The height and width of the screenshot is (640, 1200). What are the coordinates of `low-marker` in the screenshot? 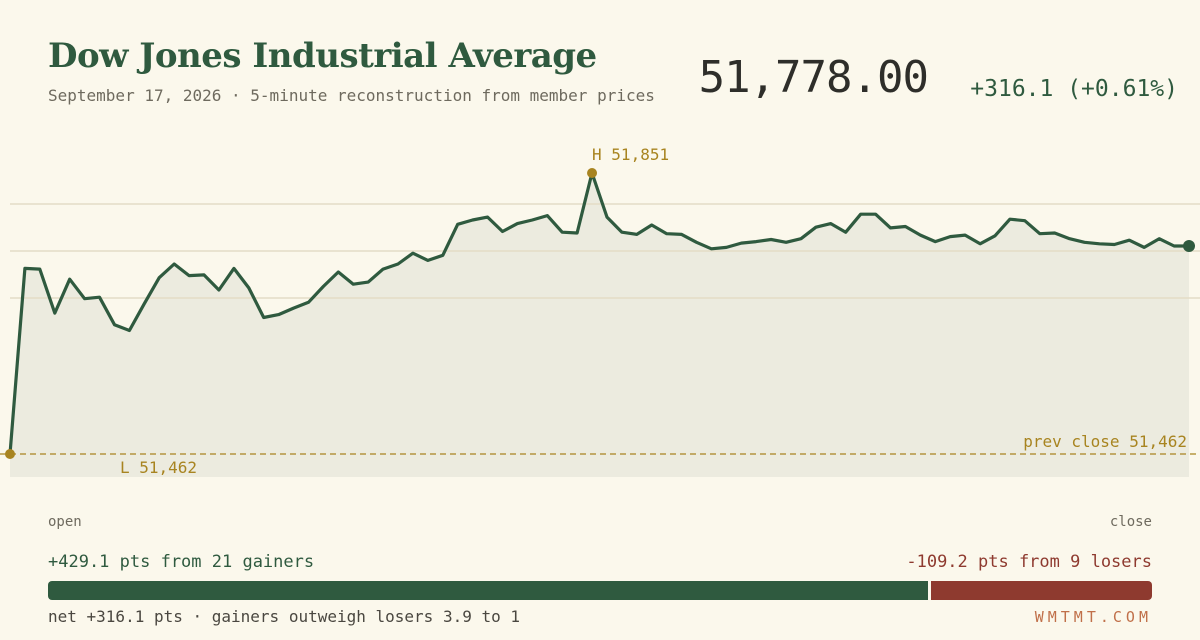 It's located at (10, 454).